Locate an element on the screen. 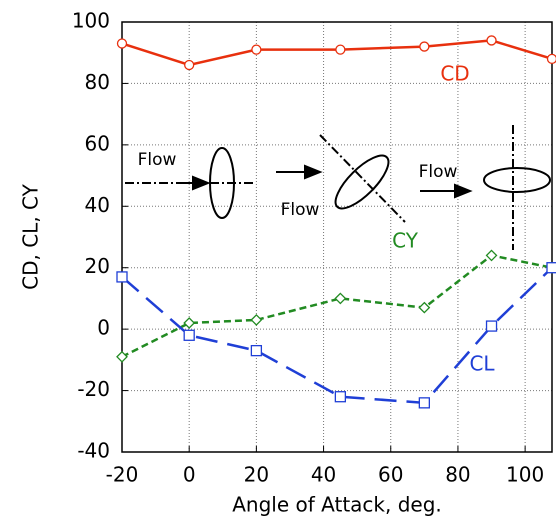 Image resolution: width=556 pixels, height=524 pixels. x-tick-label: 40 is located at coordinates (323, 475).